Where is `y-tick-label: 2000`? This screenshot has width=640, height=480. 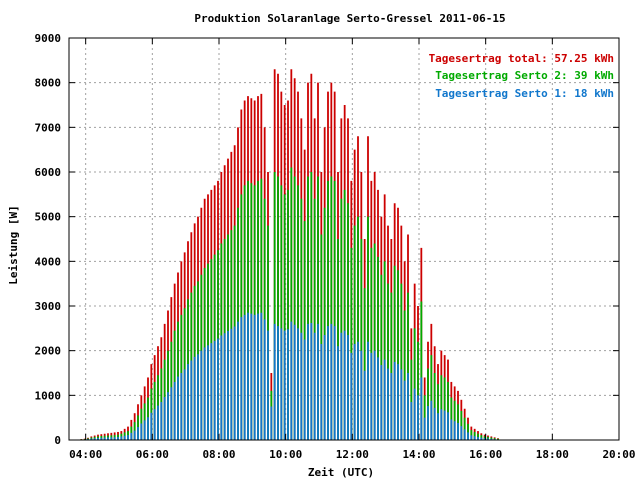 y-tick-label: 2000 is located at coordinates (48, 351).